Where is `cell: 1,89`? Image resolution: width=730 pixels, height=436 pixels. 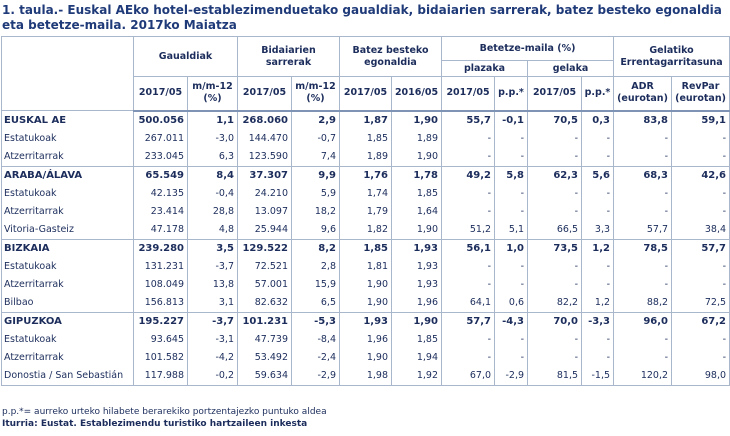 cell: 1,89 is located at coordinates (365, 156).